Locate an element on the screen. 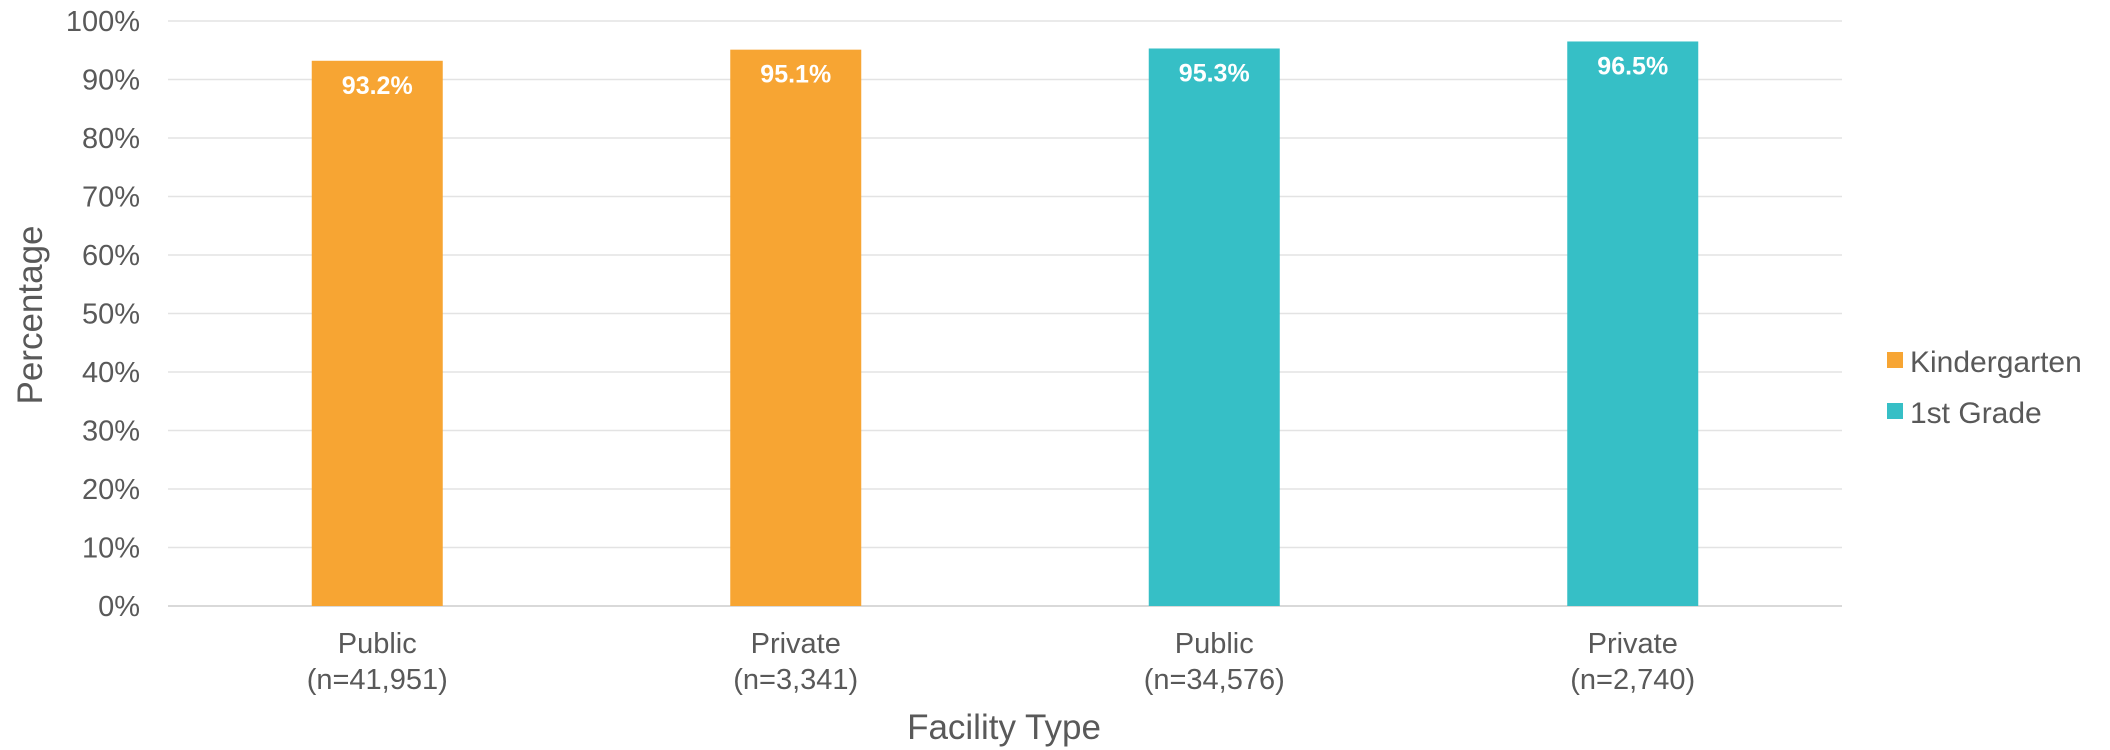 The width and height of the screenshot is (2110, 750). x-category-sublabel: (n=2,740) is located at coordinates (1632, 680).